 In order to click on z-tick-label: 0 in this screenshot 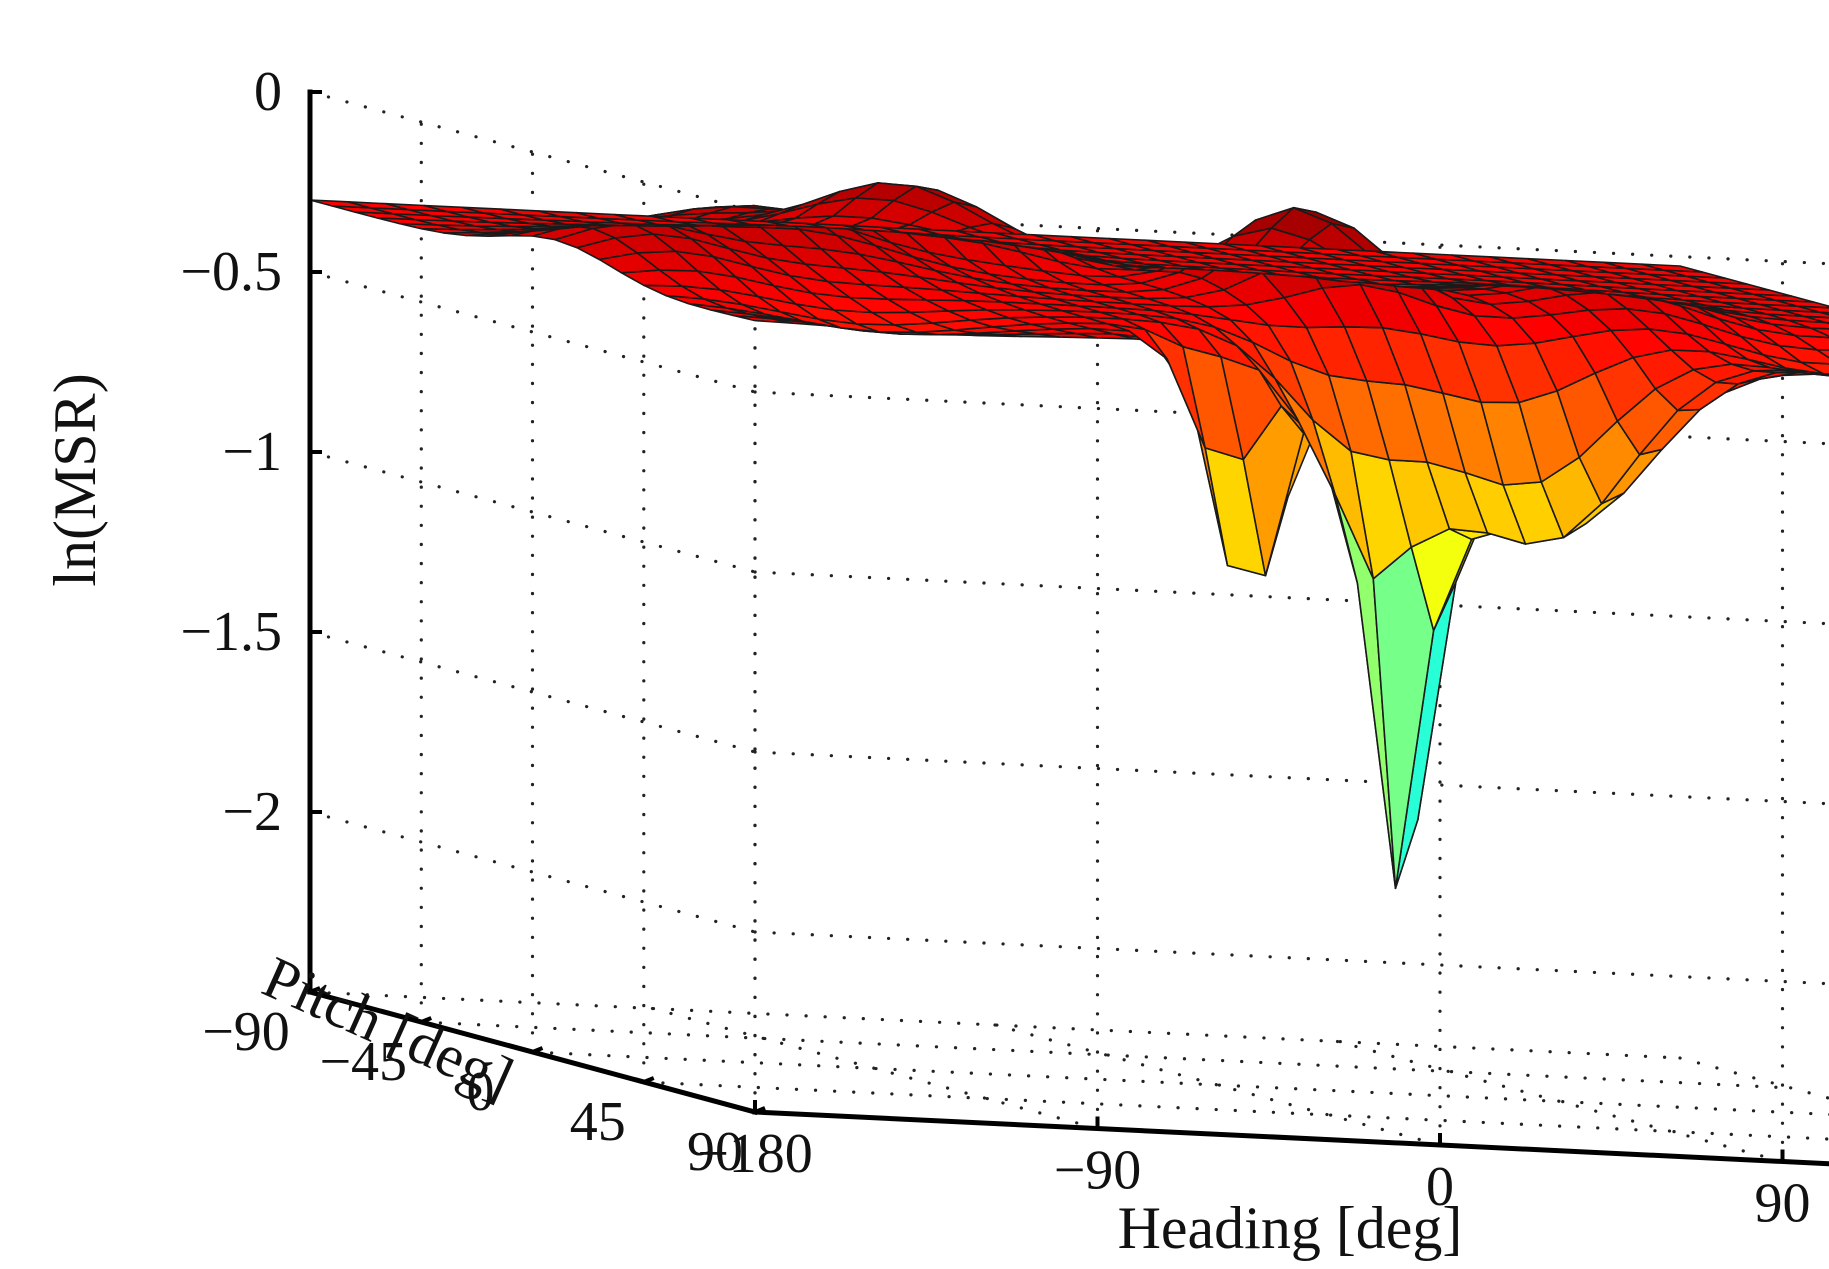, I will do `click(268, 92)`.